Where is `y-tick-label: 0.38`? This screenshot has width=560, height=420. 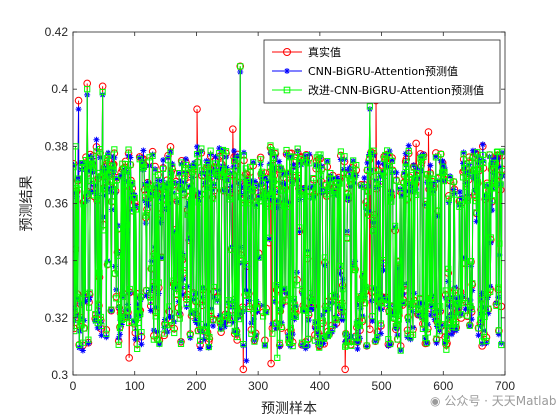 y-tick-label: 0.38 is located at coordinates (57, 146).